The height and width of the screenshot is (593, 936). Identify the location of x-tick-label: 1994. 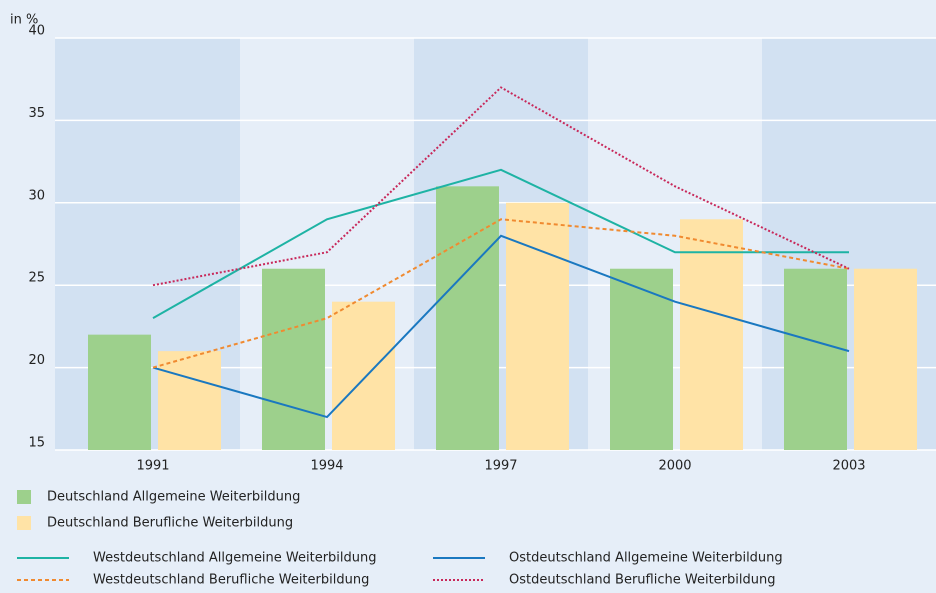
(326, 466).